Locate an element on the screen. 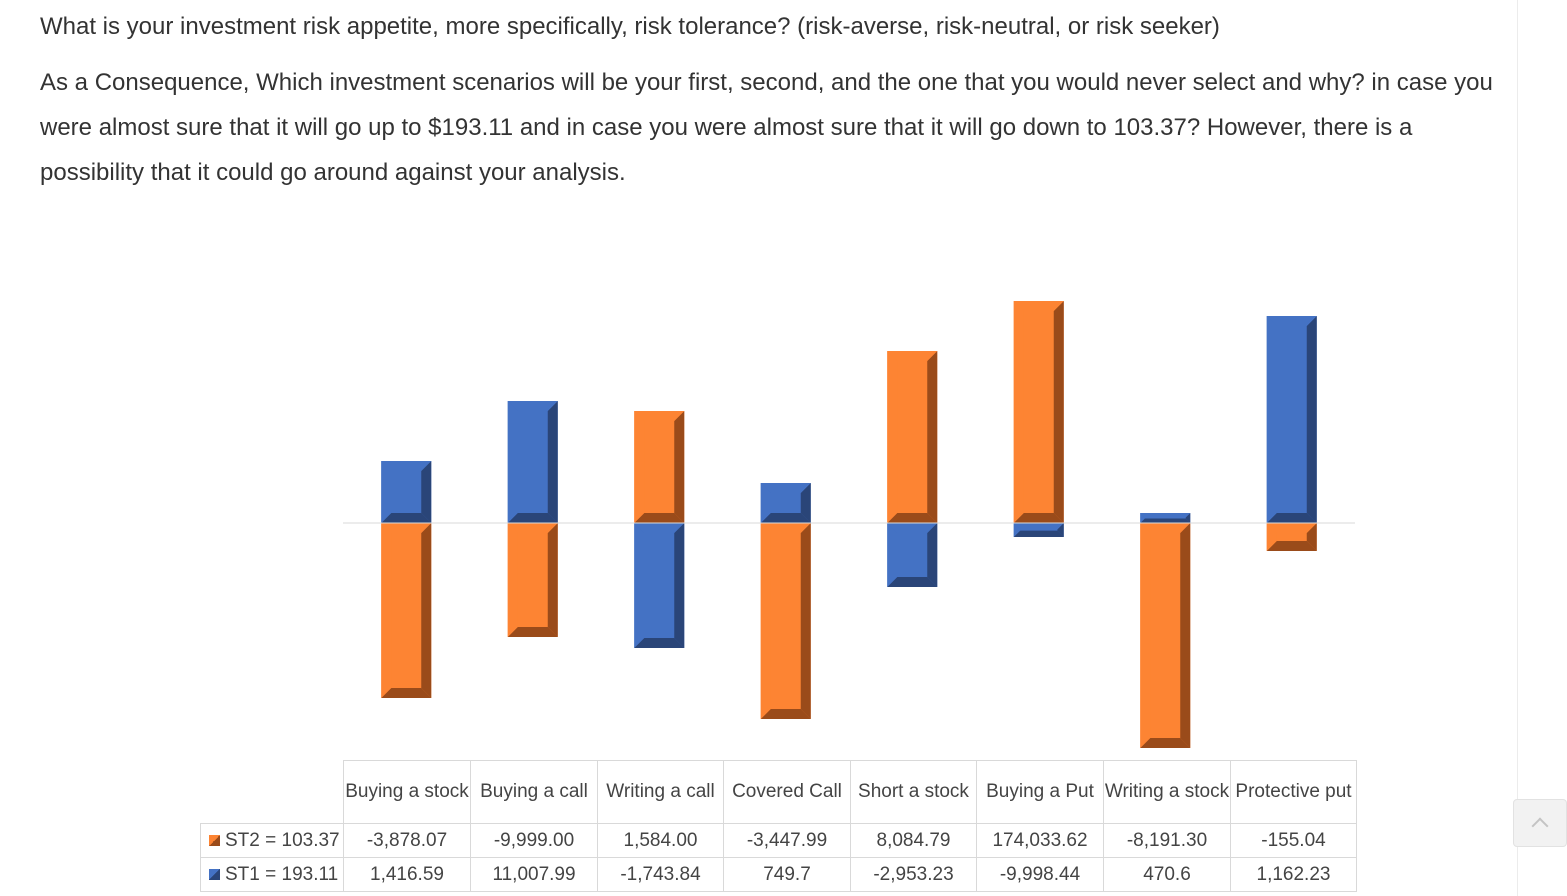  bar-st2-covered-call-bevel-left is located at coordinates (765, 621).